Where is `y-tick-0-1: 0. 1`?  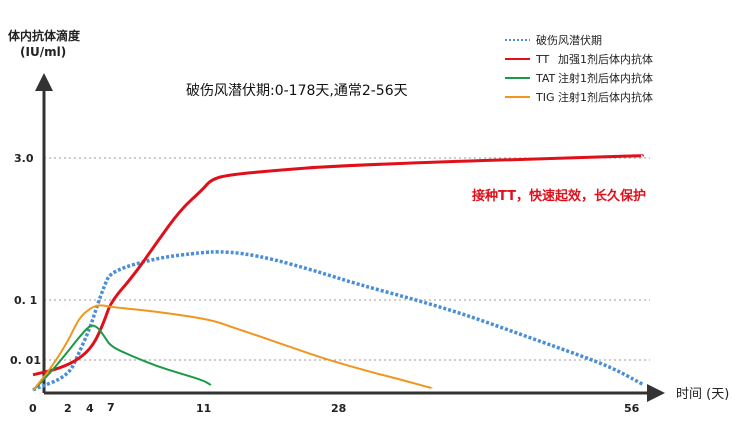 y-tick-0-1: 0. 1 is located at coordinates (25, 300).